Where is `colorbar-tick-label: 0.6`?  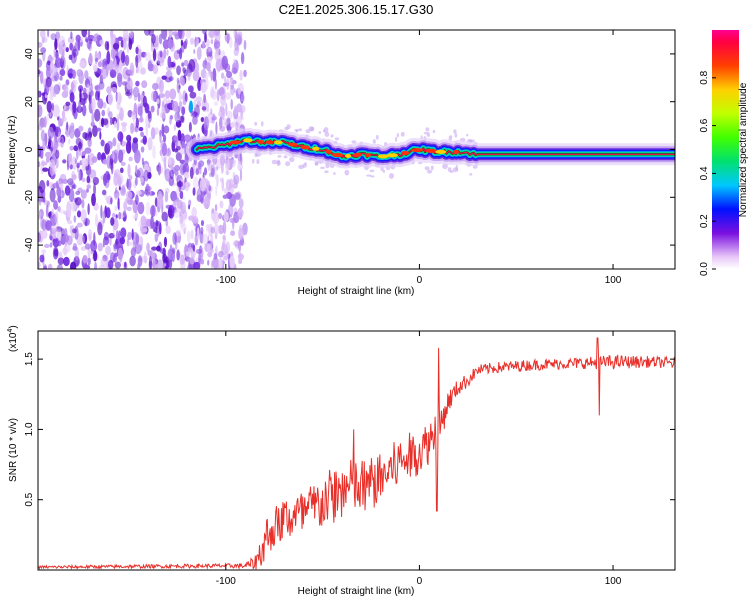 colorbar-tick-label: 0.6 is located at coordinates (704, 125).